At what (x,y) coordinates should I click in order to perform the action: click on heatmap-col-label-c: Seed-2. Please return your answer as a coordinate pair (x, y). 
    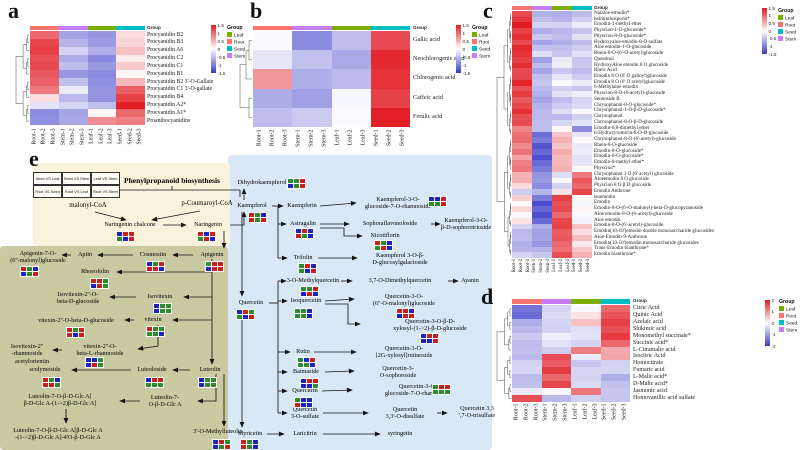
    Looking at the image, I should click on (582, 265).